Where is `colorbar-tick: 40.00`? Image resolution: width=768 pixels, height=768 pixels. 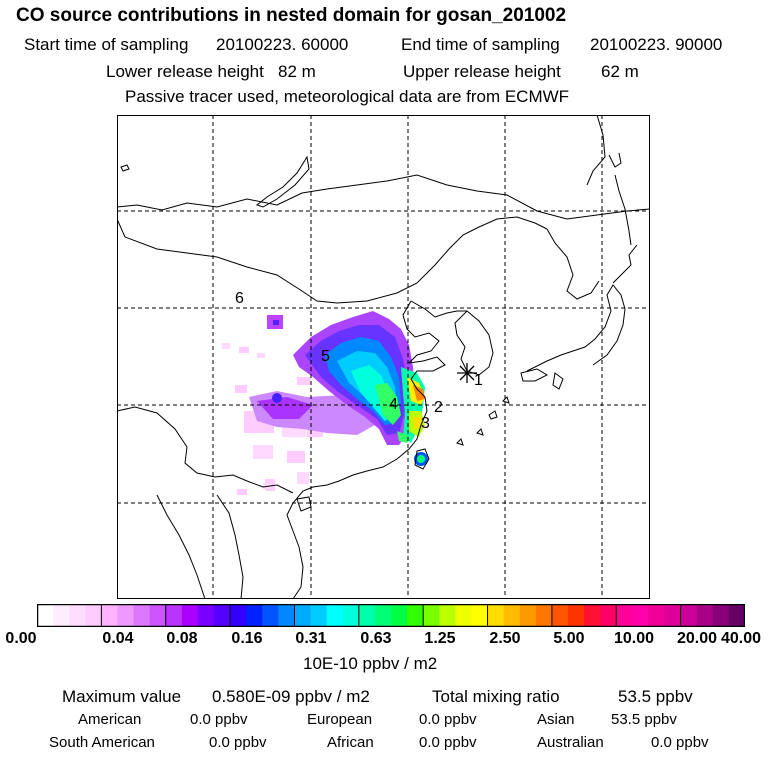
colorbar-tick: 40.00 is located at coordinates (741, 638).